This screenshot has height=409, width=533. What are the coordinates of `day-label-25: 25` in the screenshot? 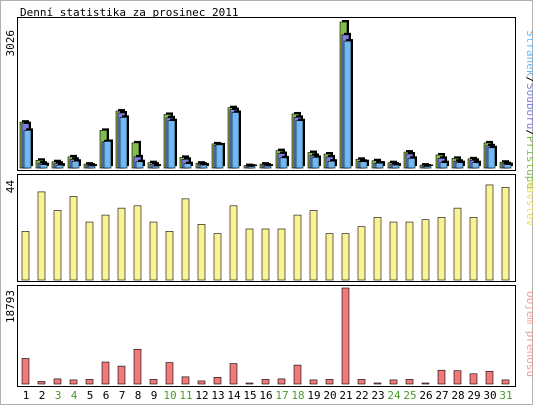 It's located at (409, 395).